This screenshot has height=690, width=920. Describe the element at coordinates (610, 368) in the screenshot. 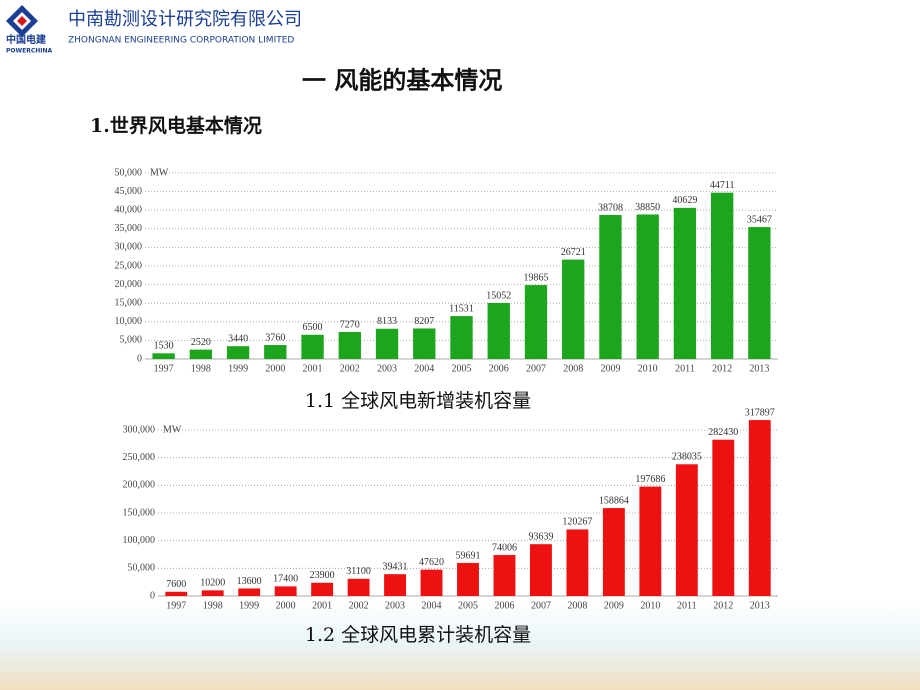

I see `x-tick-label: 2009` at that location.